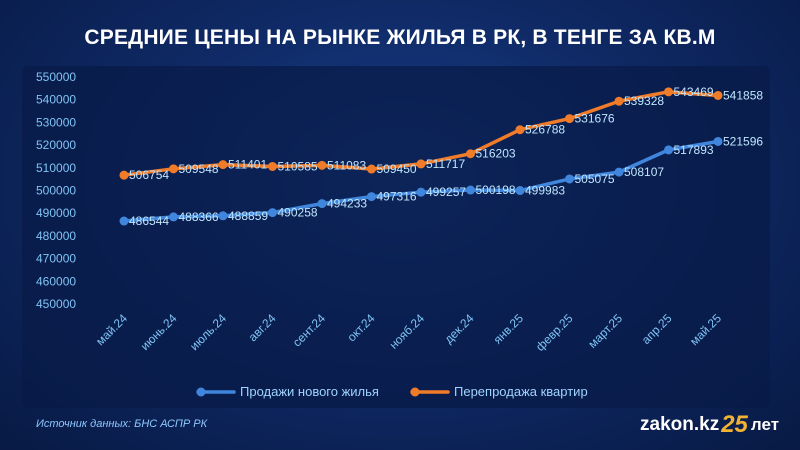 The width and height of the screenshot is (800, 450). I want to click on data-label: 510585, so click(298, 166).